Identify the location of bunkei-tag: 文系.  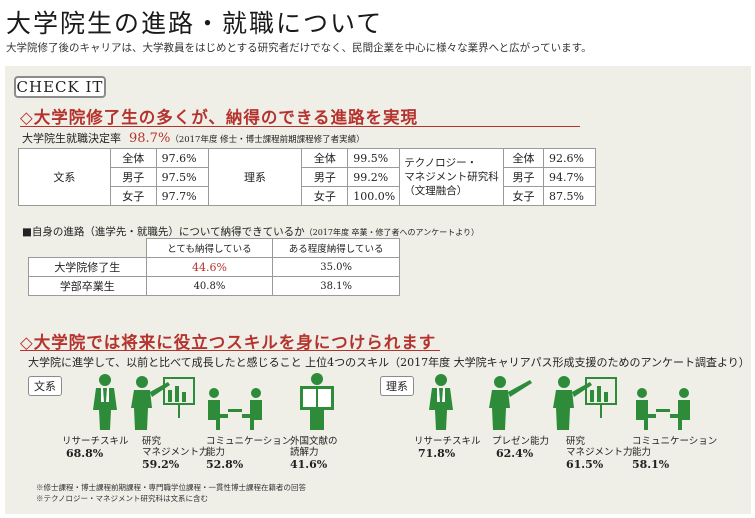
(45, 386).